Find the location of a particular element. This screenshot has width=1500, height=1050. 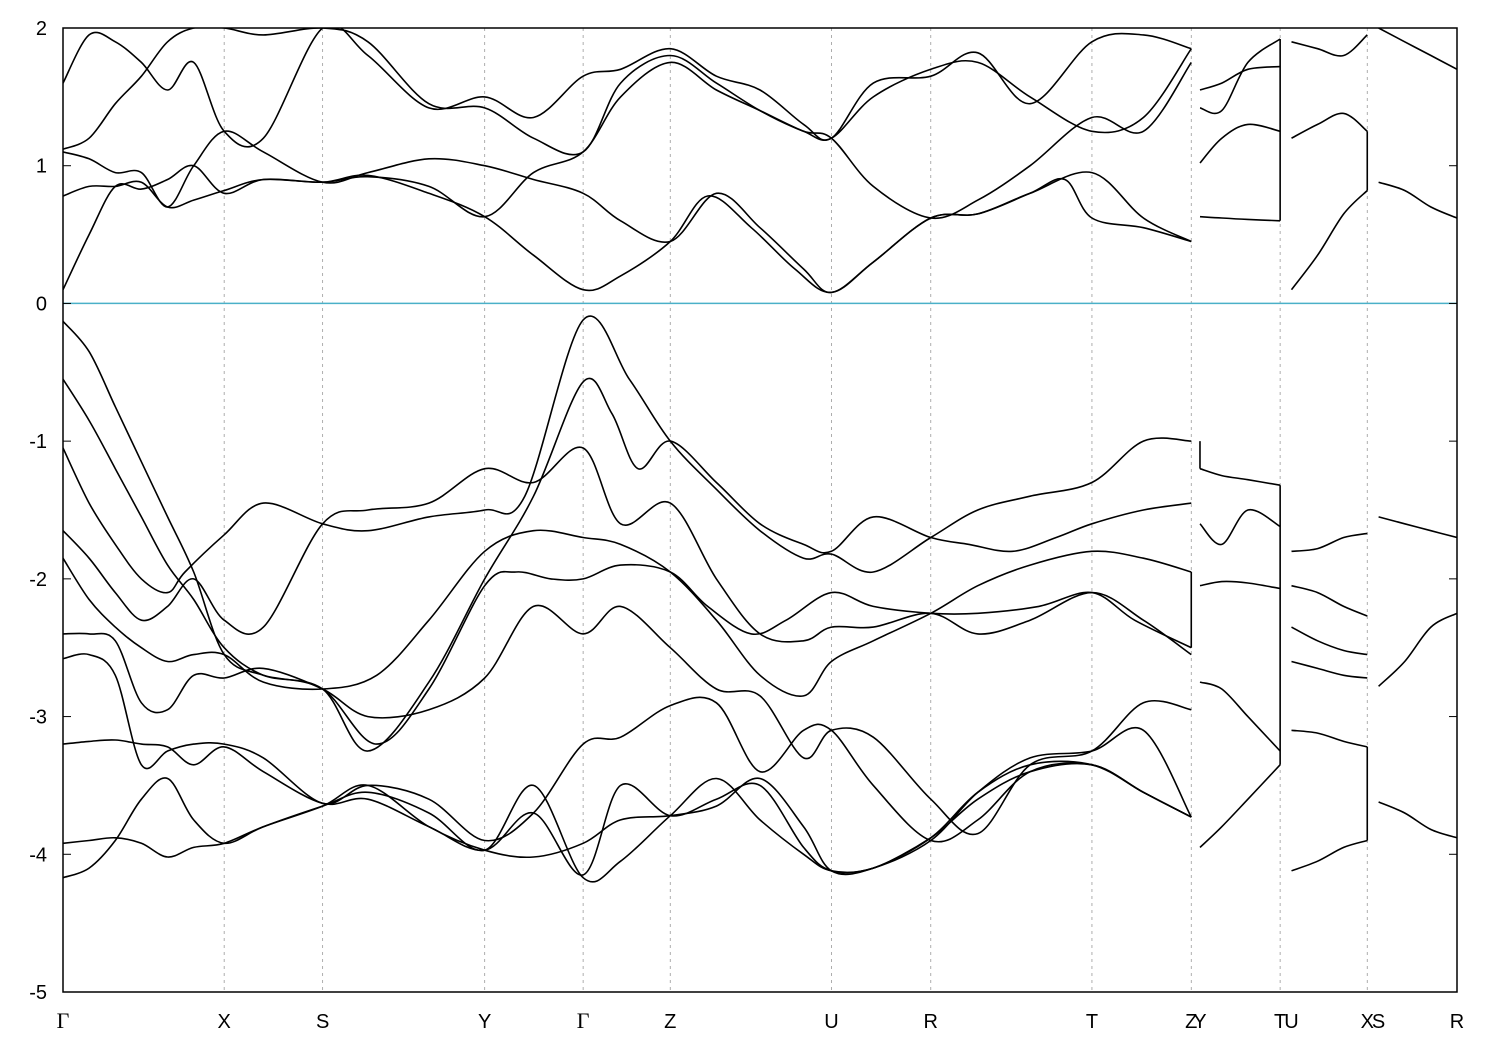

y-tick-label: 2 is located at coordinates (41, 29).